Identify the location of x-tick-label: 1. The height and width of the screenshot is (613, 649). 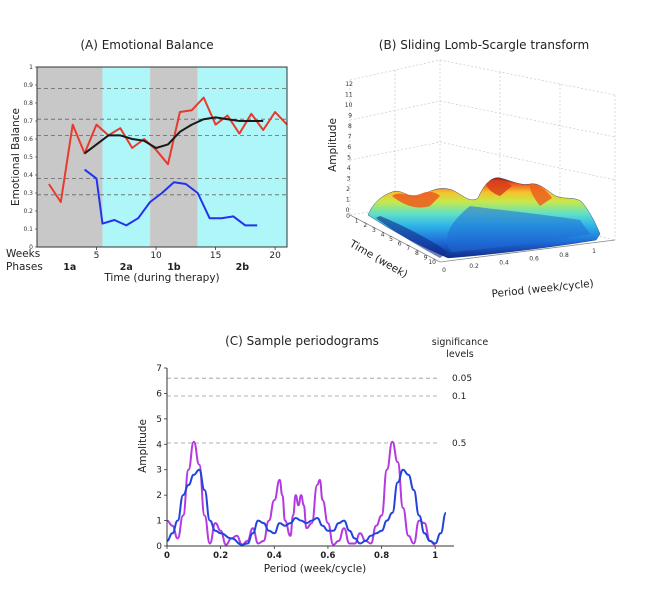
(435, 556).